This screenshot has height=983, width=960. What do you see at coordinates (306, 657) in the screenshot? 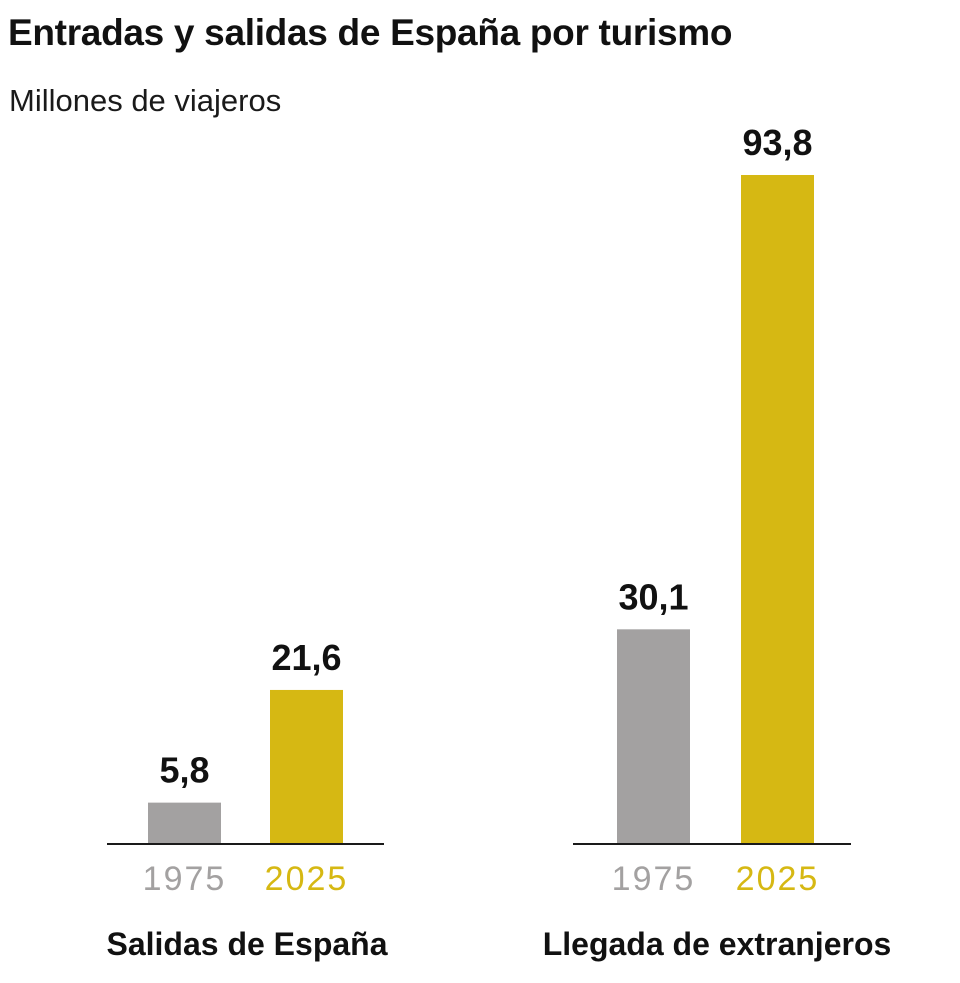
I see `value-label-salidas-2025: 21,6` at bounding box center [306, 657].